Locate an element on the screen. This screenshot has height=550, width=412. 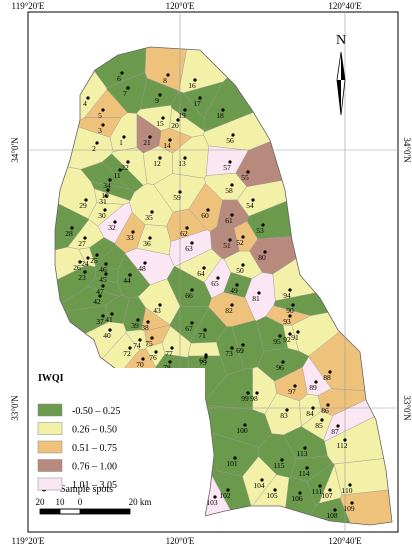
legend-swatch is located at coordinates (50, 410).